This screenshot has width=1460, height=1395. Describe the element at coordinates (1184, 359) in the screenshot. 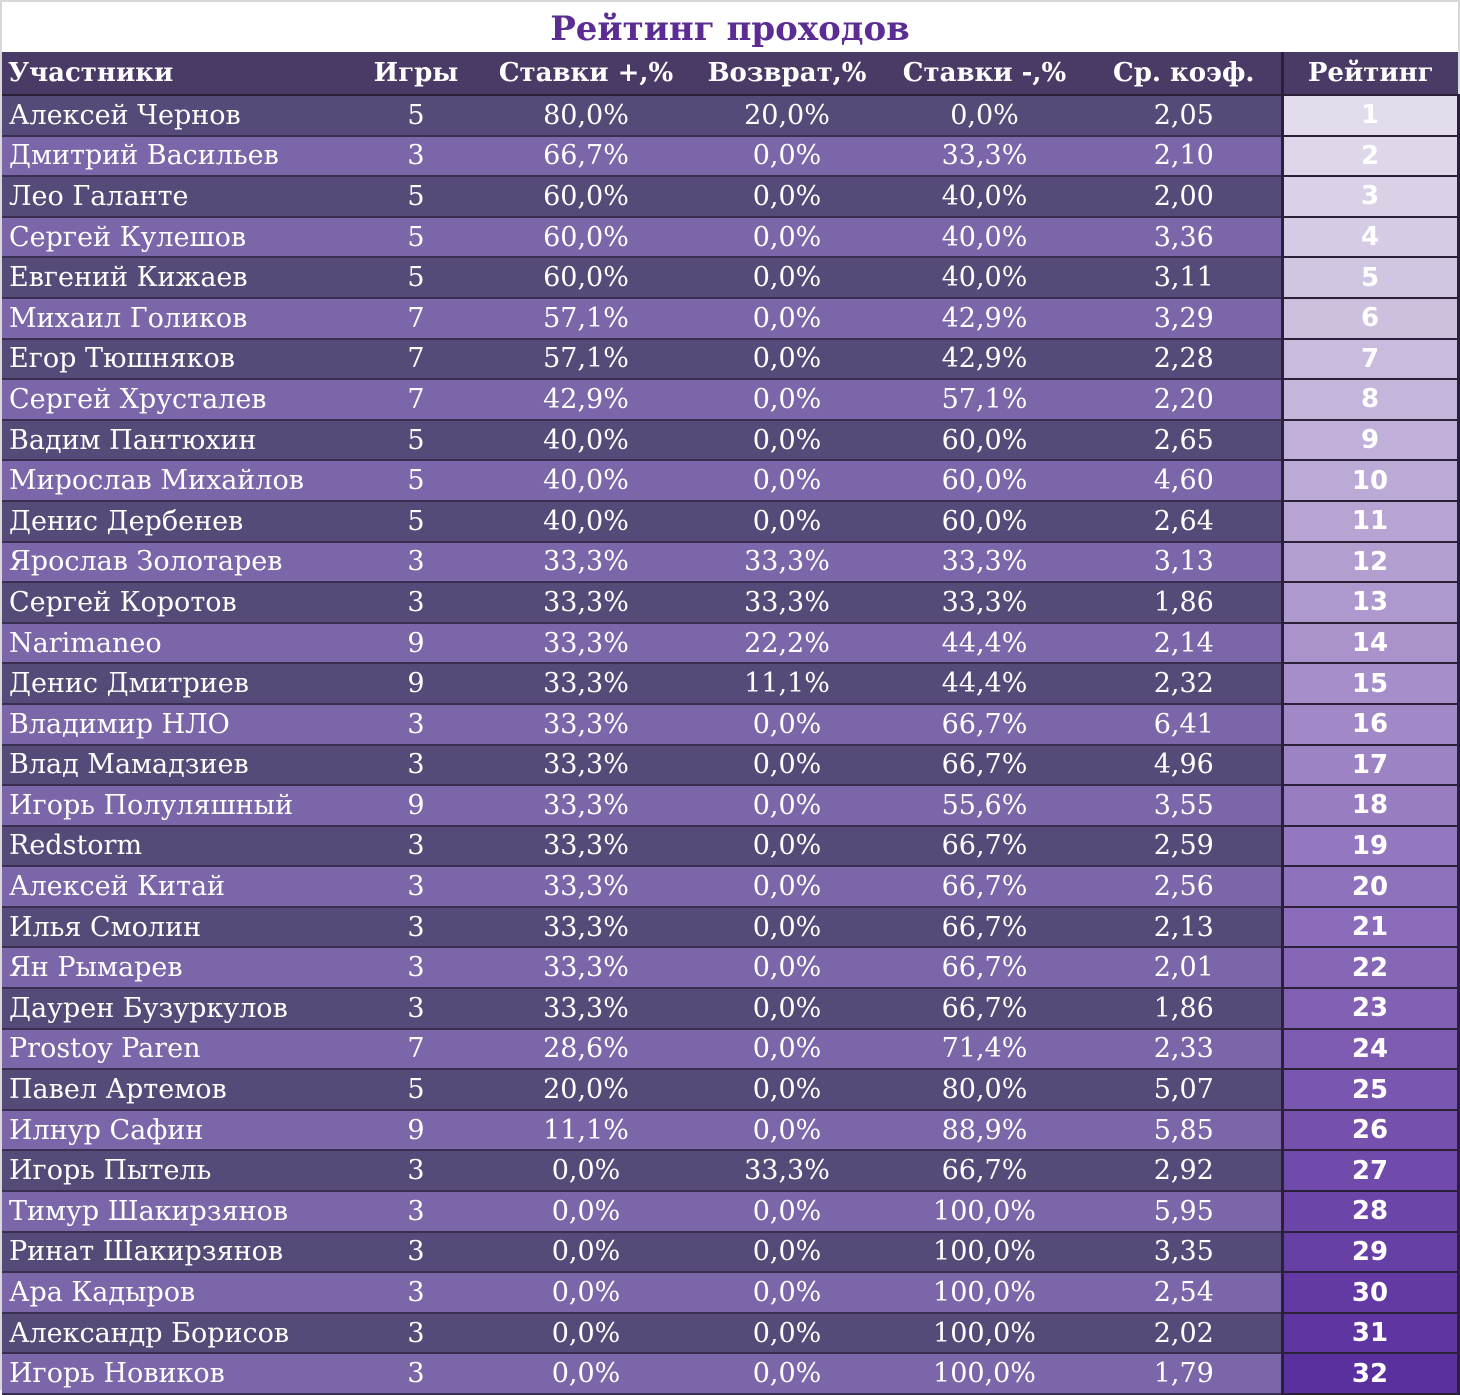

I see `avg-coef-cell: 2,28` at that location.